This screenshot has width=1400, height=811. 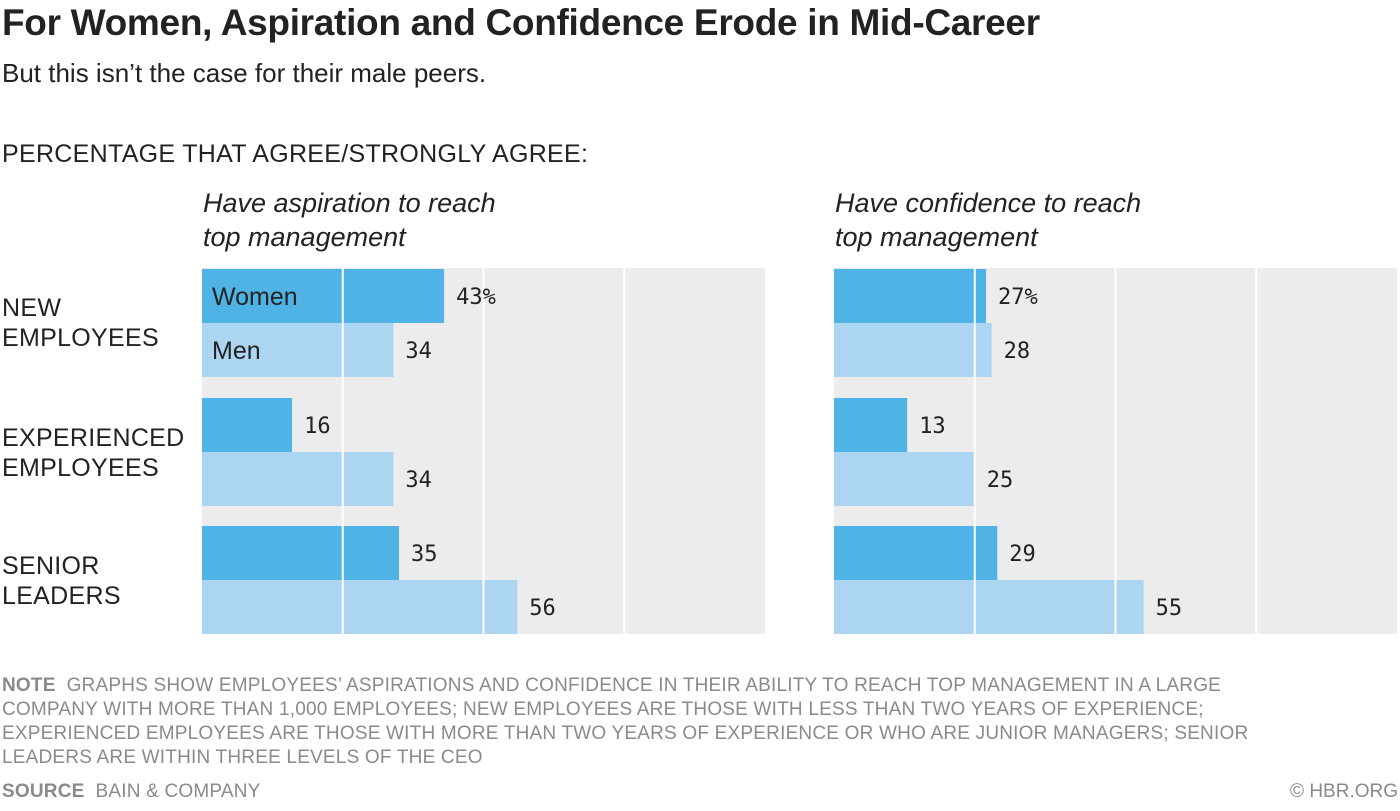 I want to click on legend-label-men: Men, so click(x=236, y=351).